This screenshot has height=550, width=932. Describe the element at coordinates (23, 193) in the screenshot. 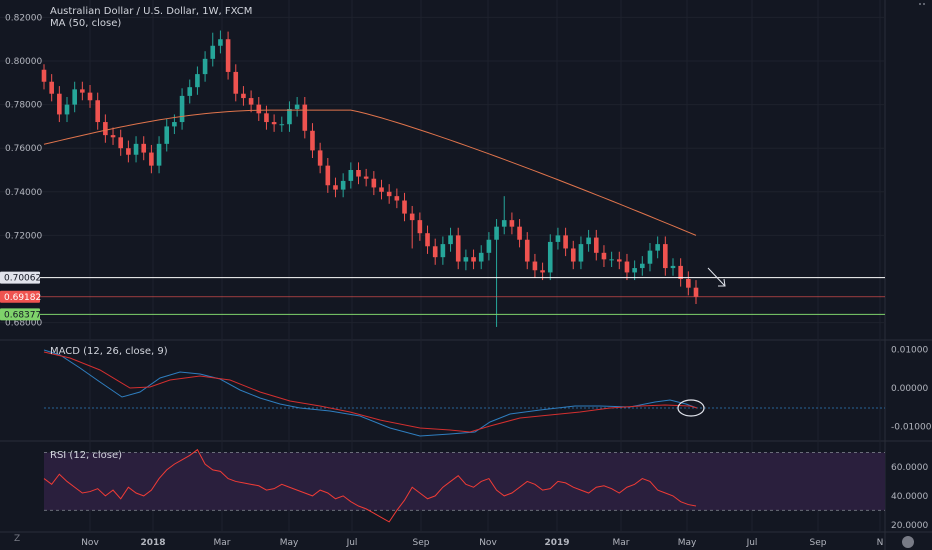

I see `price-tick-label: 0.74000` at that location.